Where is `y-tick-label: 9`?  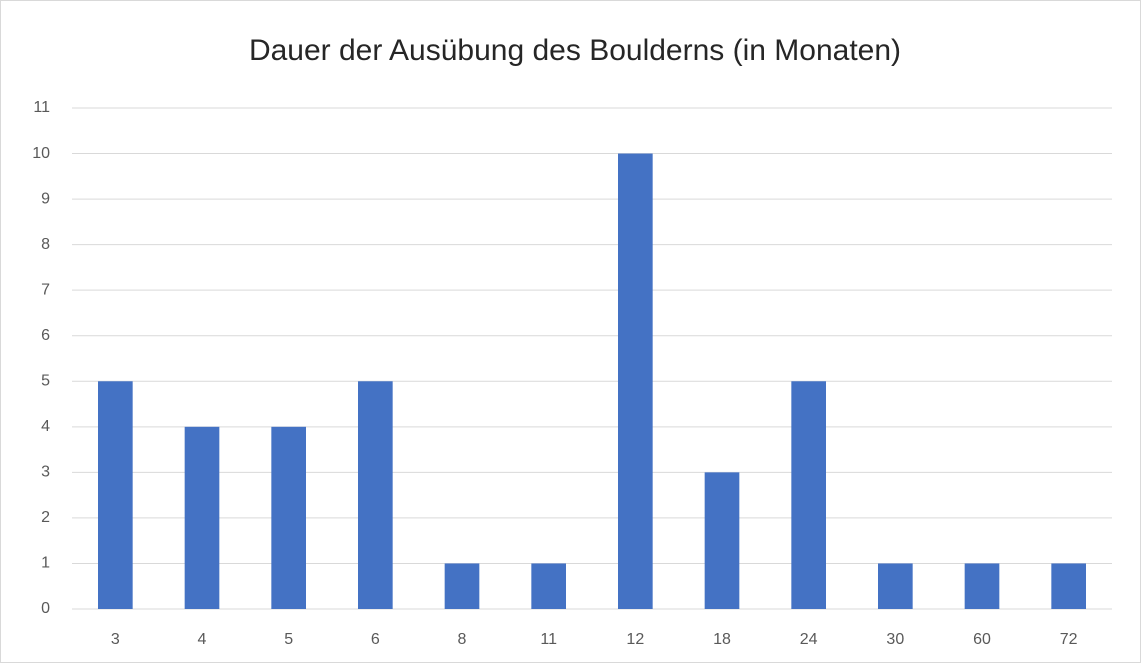 y-tick-label: 9 is located at coordinates (45, 198).